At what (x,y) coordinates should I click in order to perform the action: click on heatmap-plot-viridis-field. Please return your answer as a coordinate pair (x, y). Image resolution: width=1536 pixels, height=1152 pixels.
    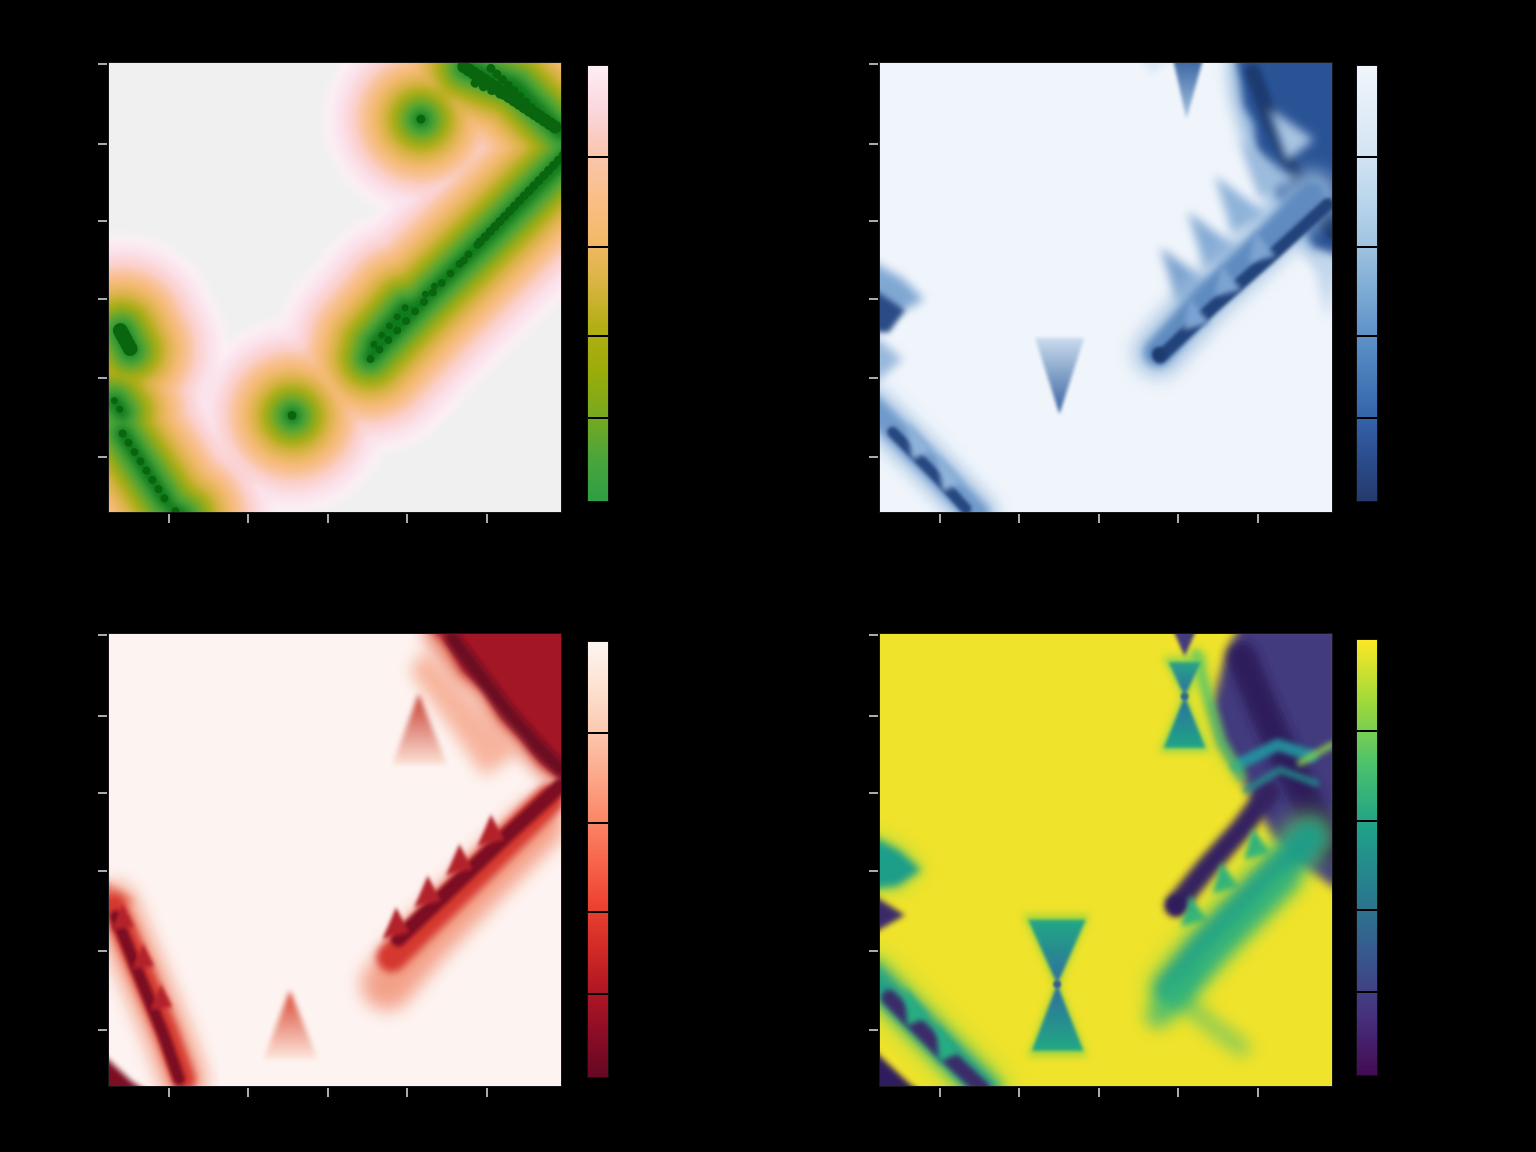
    Looking at the image, I should click on (1106, 860).